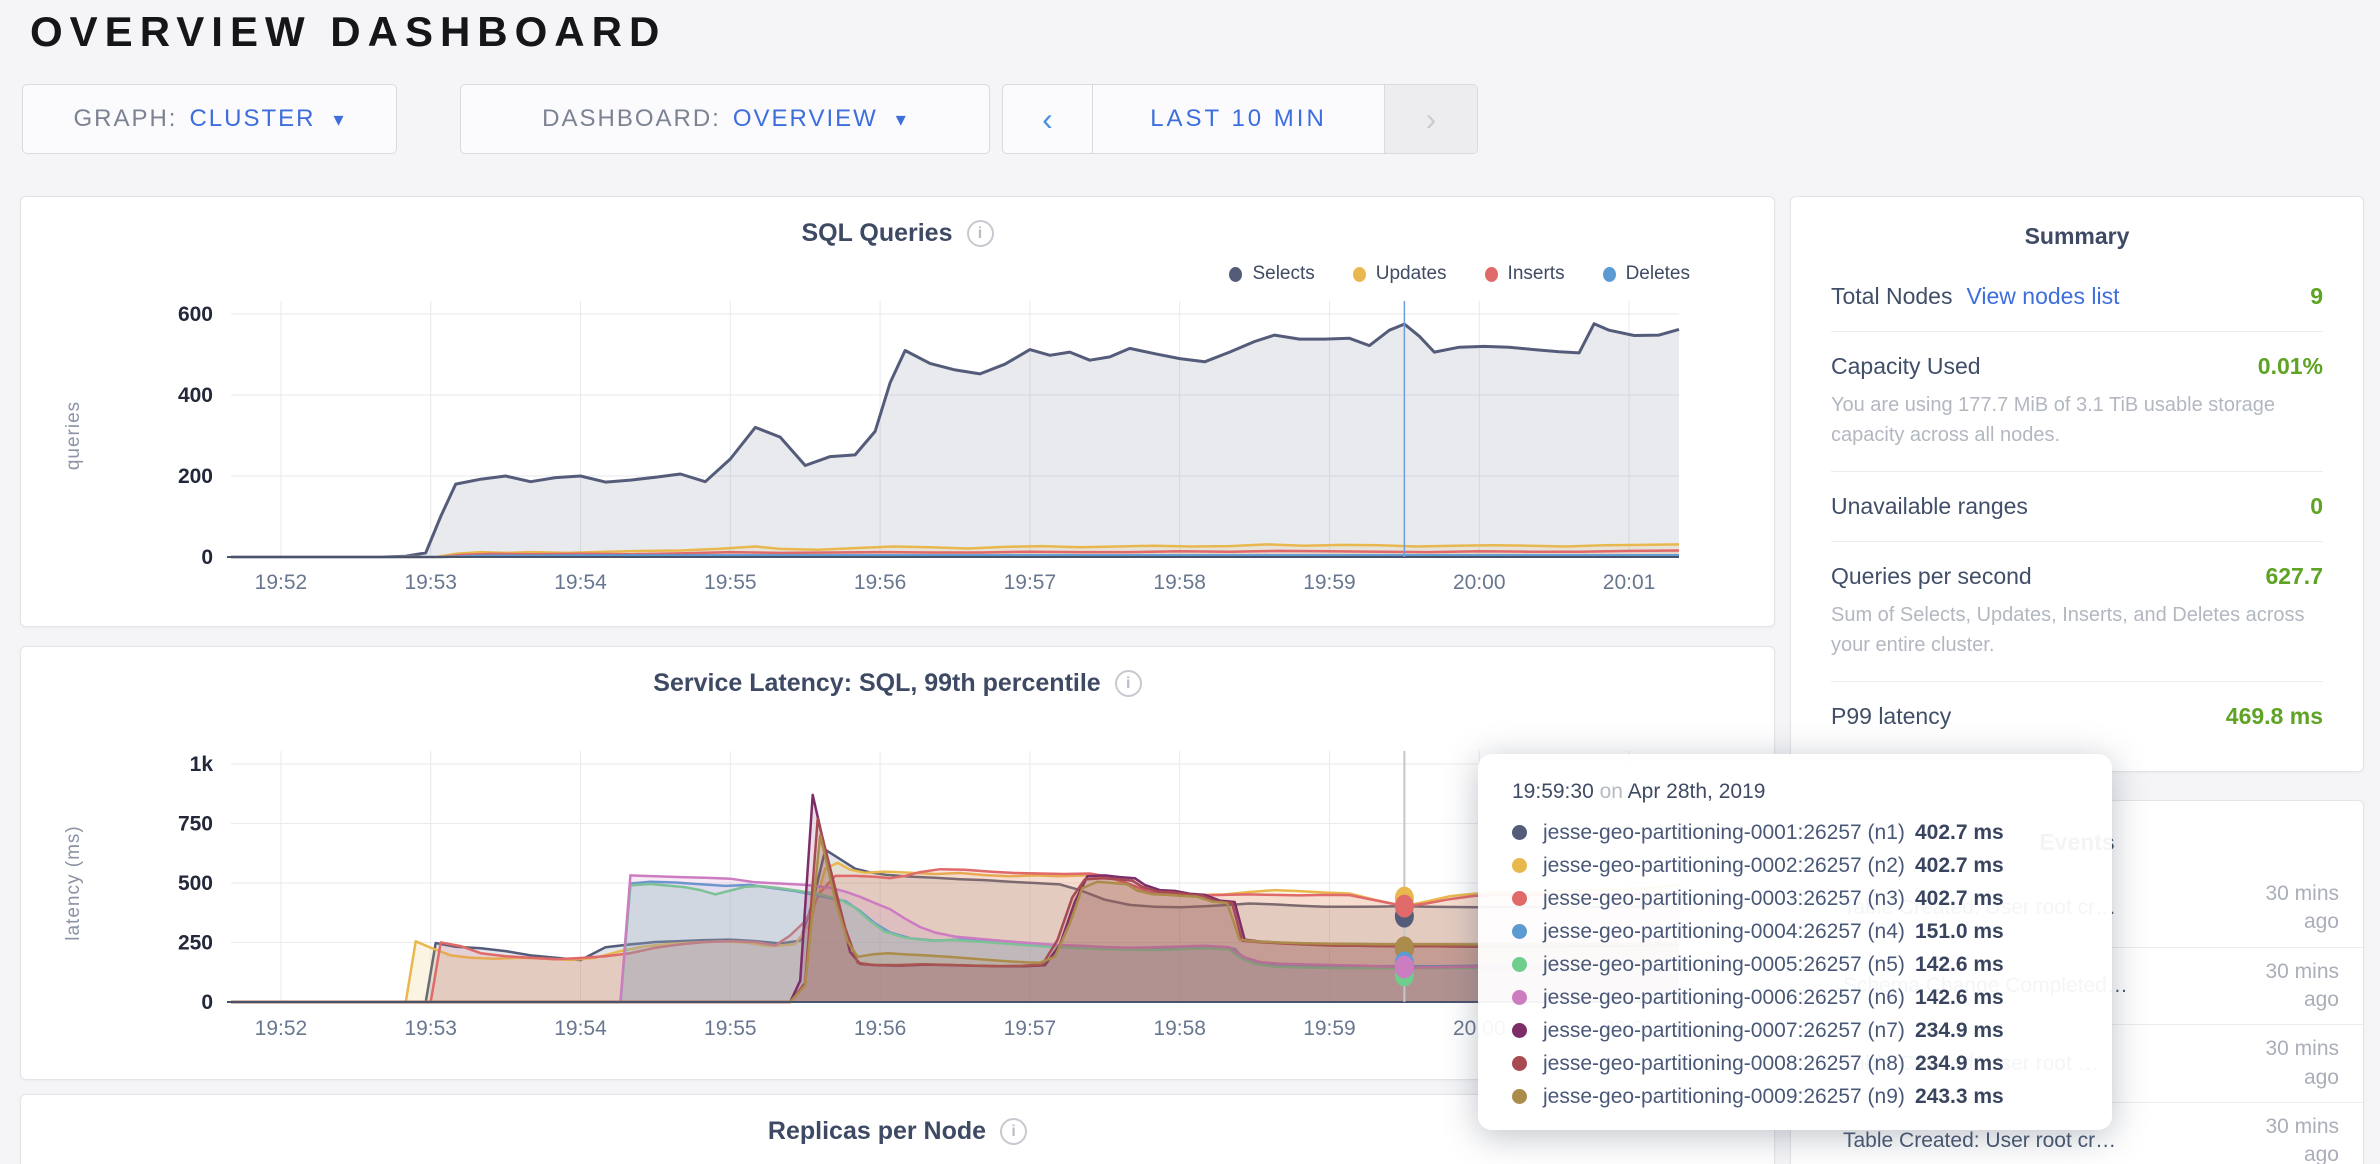 The image size is (2380, 1164). Describe the element at coordinates (2274, 716) in the screenshot. I see `summary-value: 469.8 ms` at that location.